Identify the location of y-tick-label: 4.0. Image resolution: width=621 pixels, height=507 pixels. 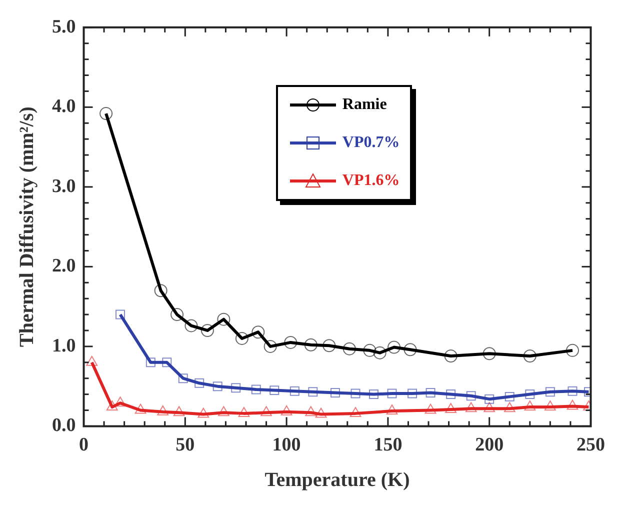
(64, 107).